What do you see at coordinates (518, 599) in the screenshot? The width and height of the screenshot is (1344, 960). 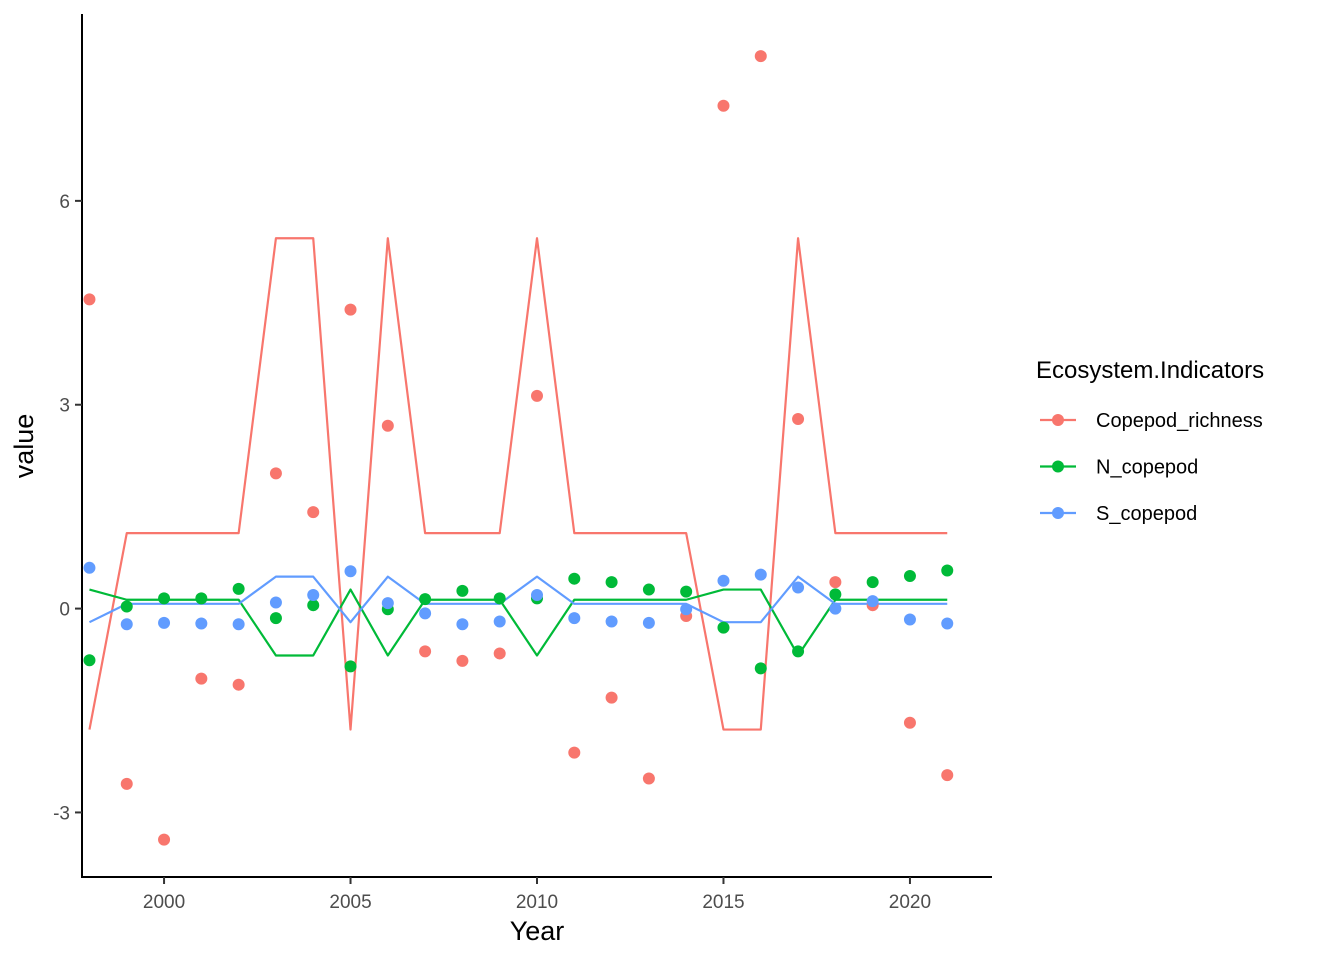 I see `series-line-s-copepod` at bounding box center [518, 599].